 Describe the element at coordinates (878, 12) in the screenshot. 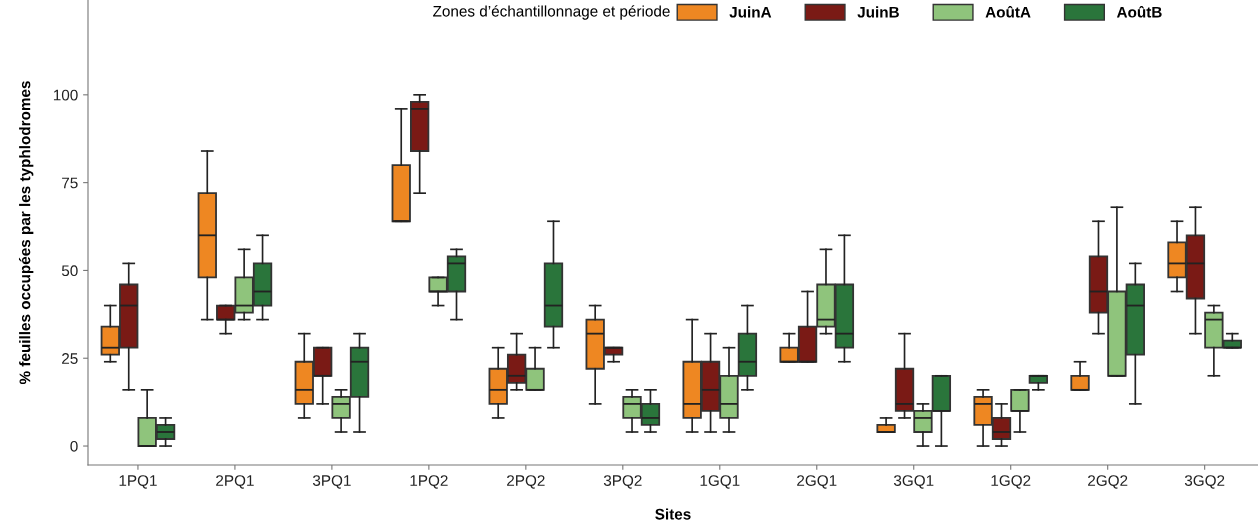

I see `legend-label: JuinB` at that location.